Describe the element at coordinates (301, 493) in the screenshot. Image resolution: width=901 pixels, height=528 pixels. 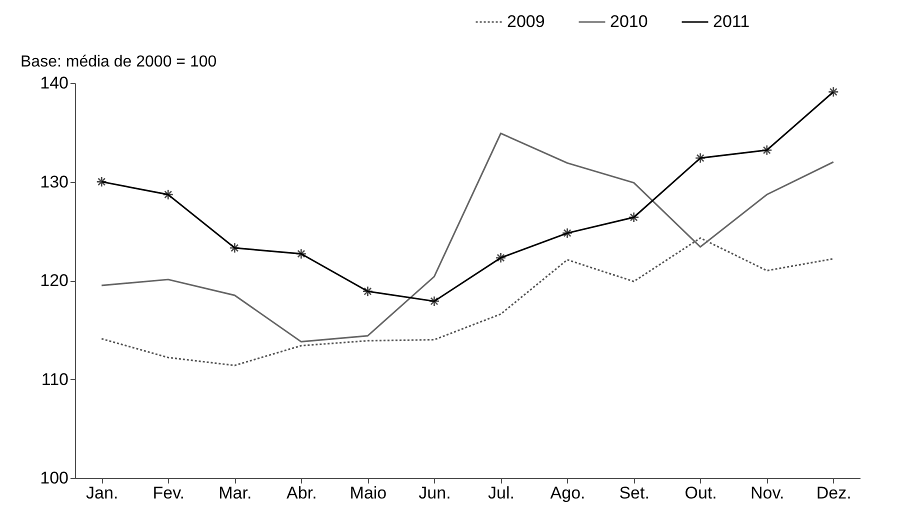
I see `x-tick-label: Abr.` at that location.